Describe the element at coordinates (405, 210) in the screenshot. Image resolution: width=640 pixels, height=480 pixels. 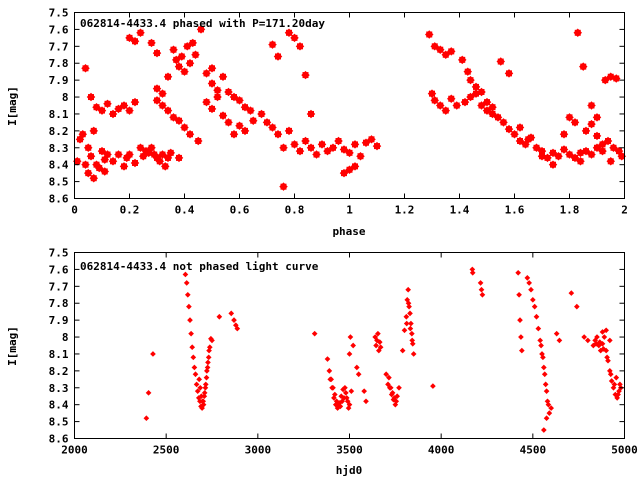
I see `phased-x-tick-label: 1.2` at that location.